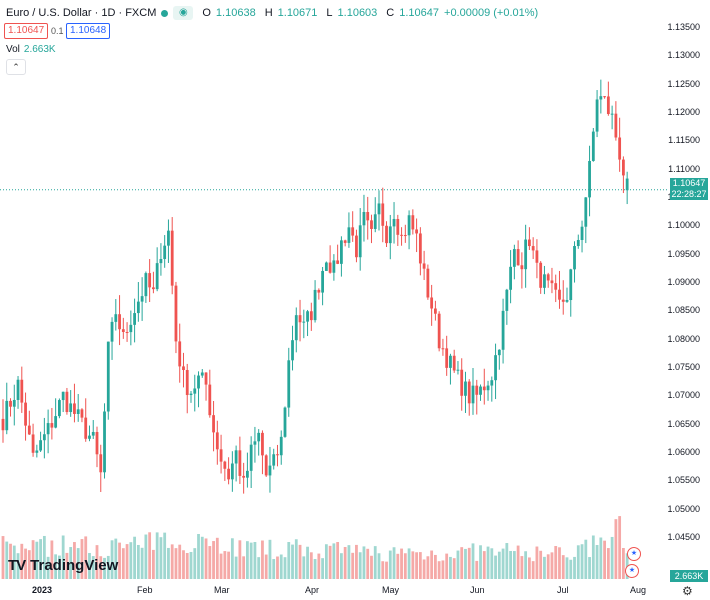 The height and width of the screenshot is (600, 710). What do you see at coordinates (183, 13) in the screenshot?
I see `visibility-toggle-icon: ◉` at bounding box center [183, 13].